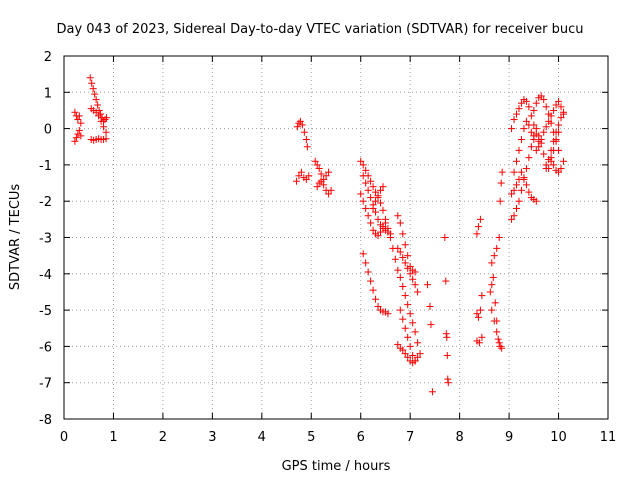  What do you see at coordinates (15, 237) in the screenshot?
I see `y-axis-label: SDTVAR / TECUs` at bounding box center [15, 237].